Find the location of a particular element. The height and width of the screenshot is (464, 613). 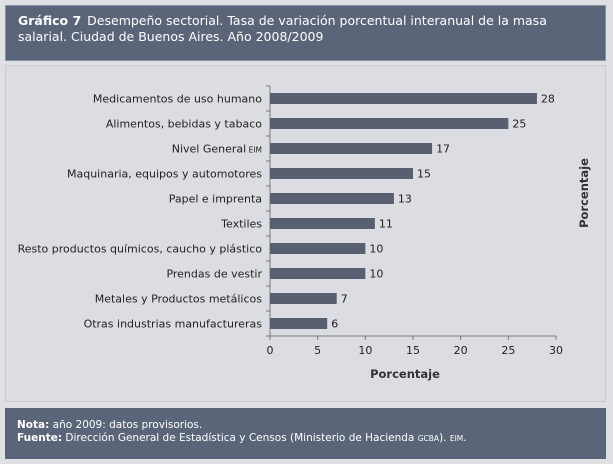

category-label-7: Prendas de vestir is located at coordinates (214, 274).